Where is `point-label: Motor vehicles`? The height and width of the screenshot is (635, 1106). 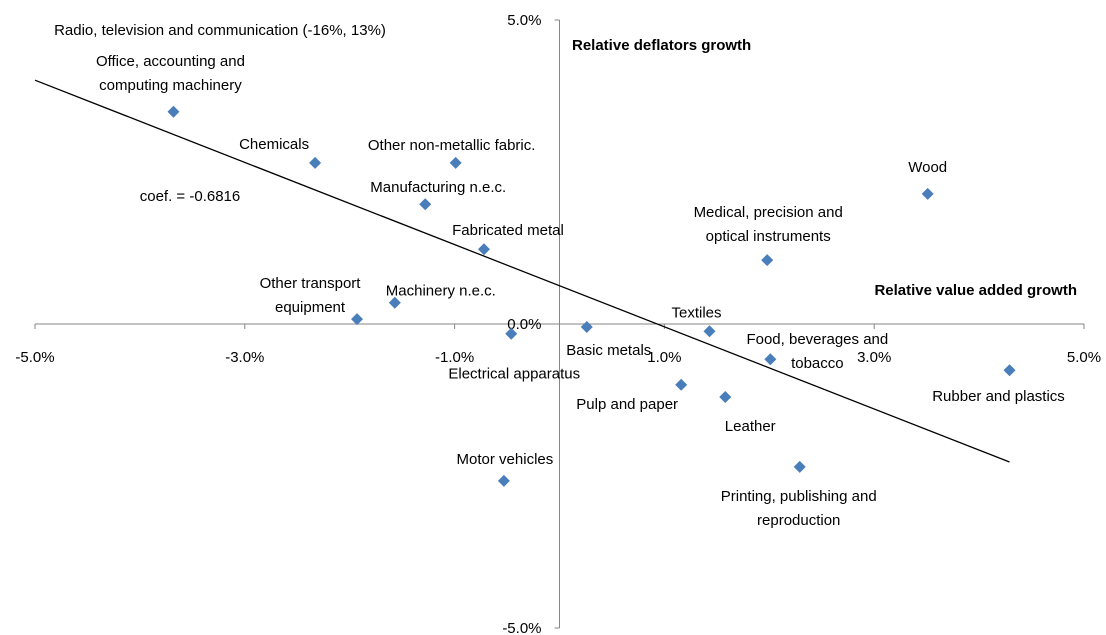 point-label: Motor vehicles is located at coordinates (505, 459).